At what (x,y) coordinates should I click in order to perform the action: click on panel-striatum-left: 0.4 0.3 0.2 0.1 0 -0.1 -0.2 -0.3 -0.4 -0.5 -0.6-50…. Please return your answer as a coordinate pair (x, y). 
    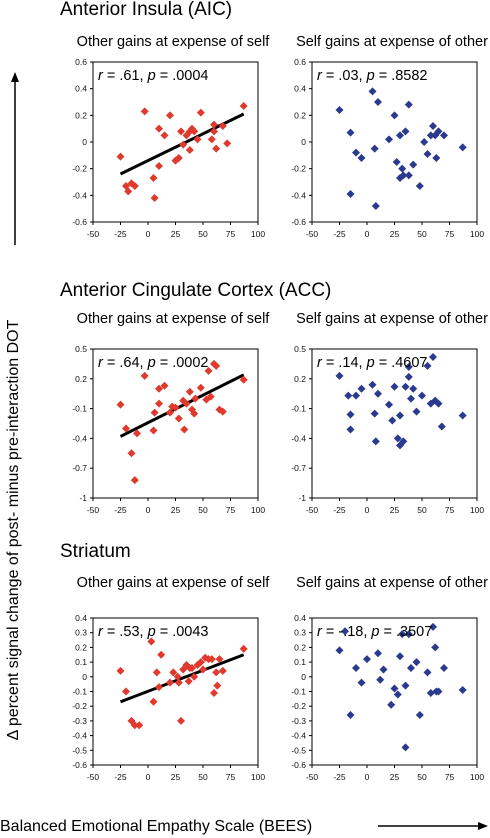
    Looking at the image, I should click on (168, 697).